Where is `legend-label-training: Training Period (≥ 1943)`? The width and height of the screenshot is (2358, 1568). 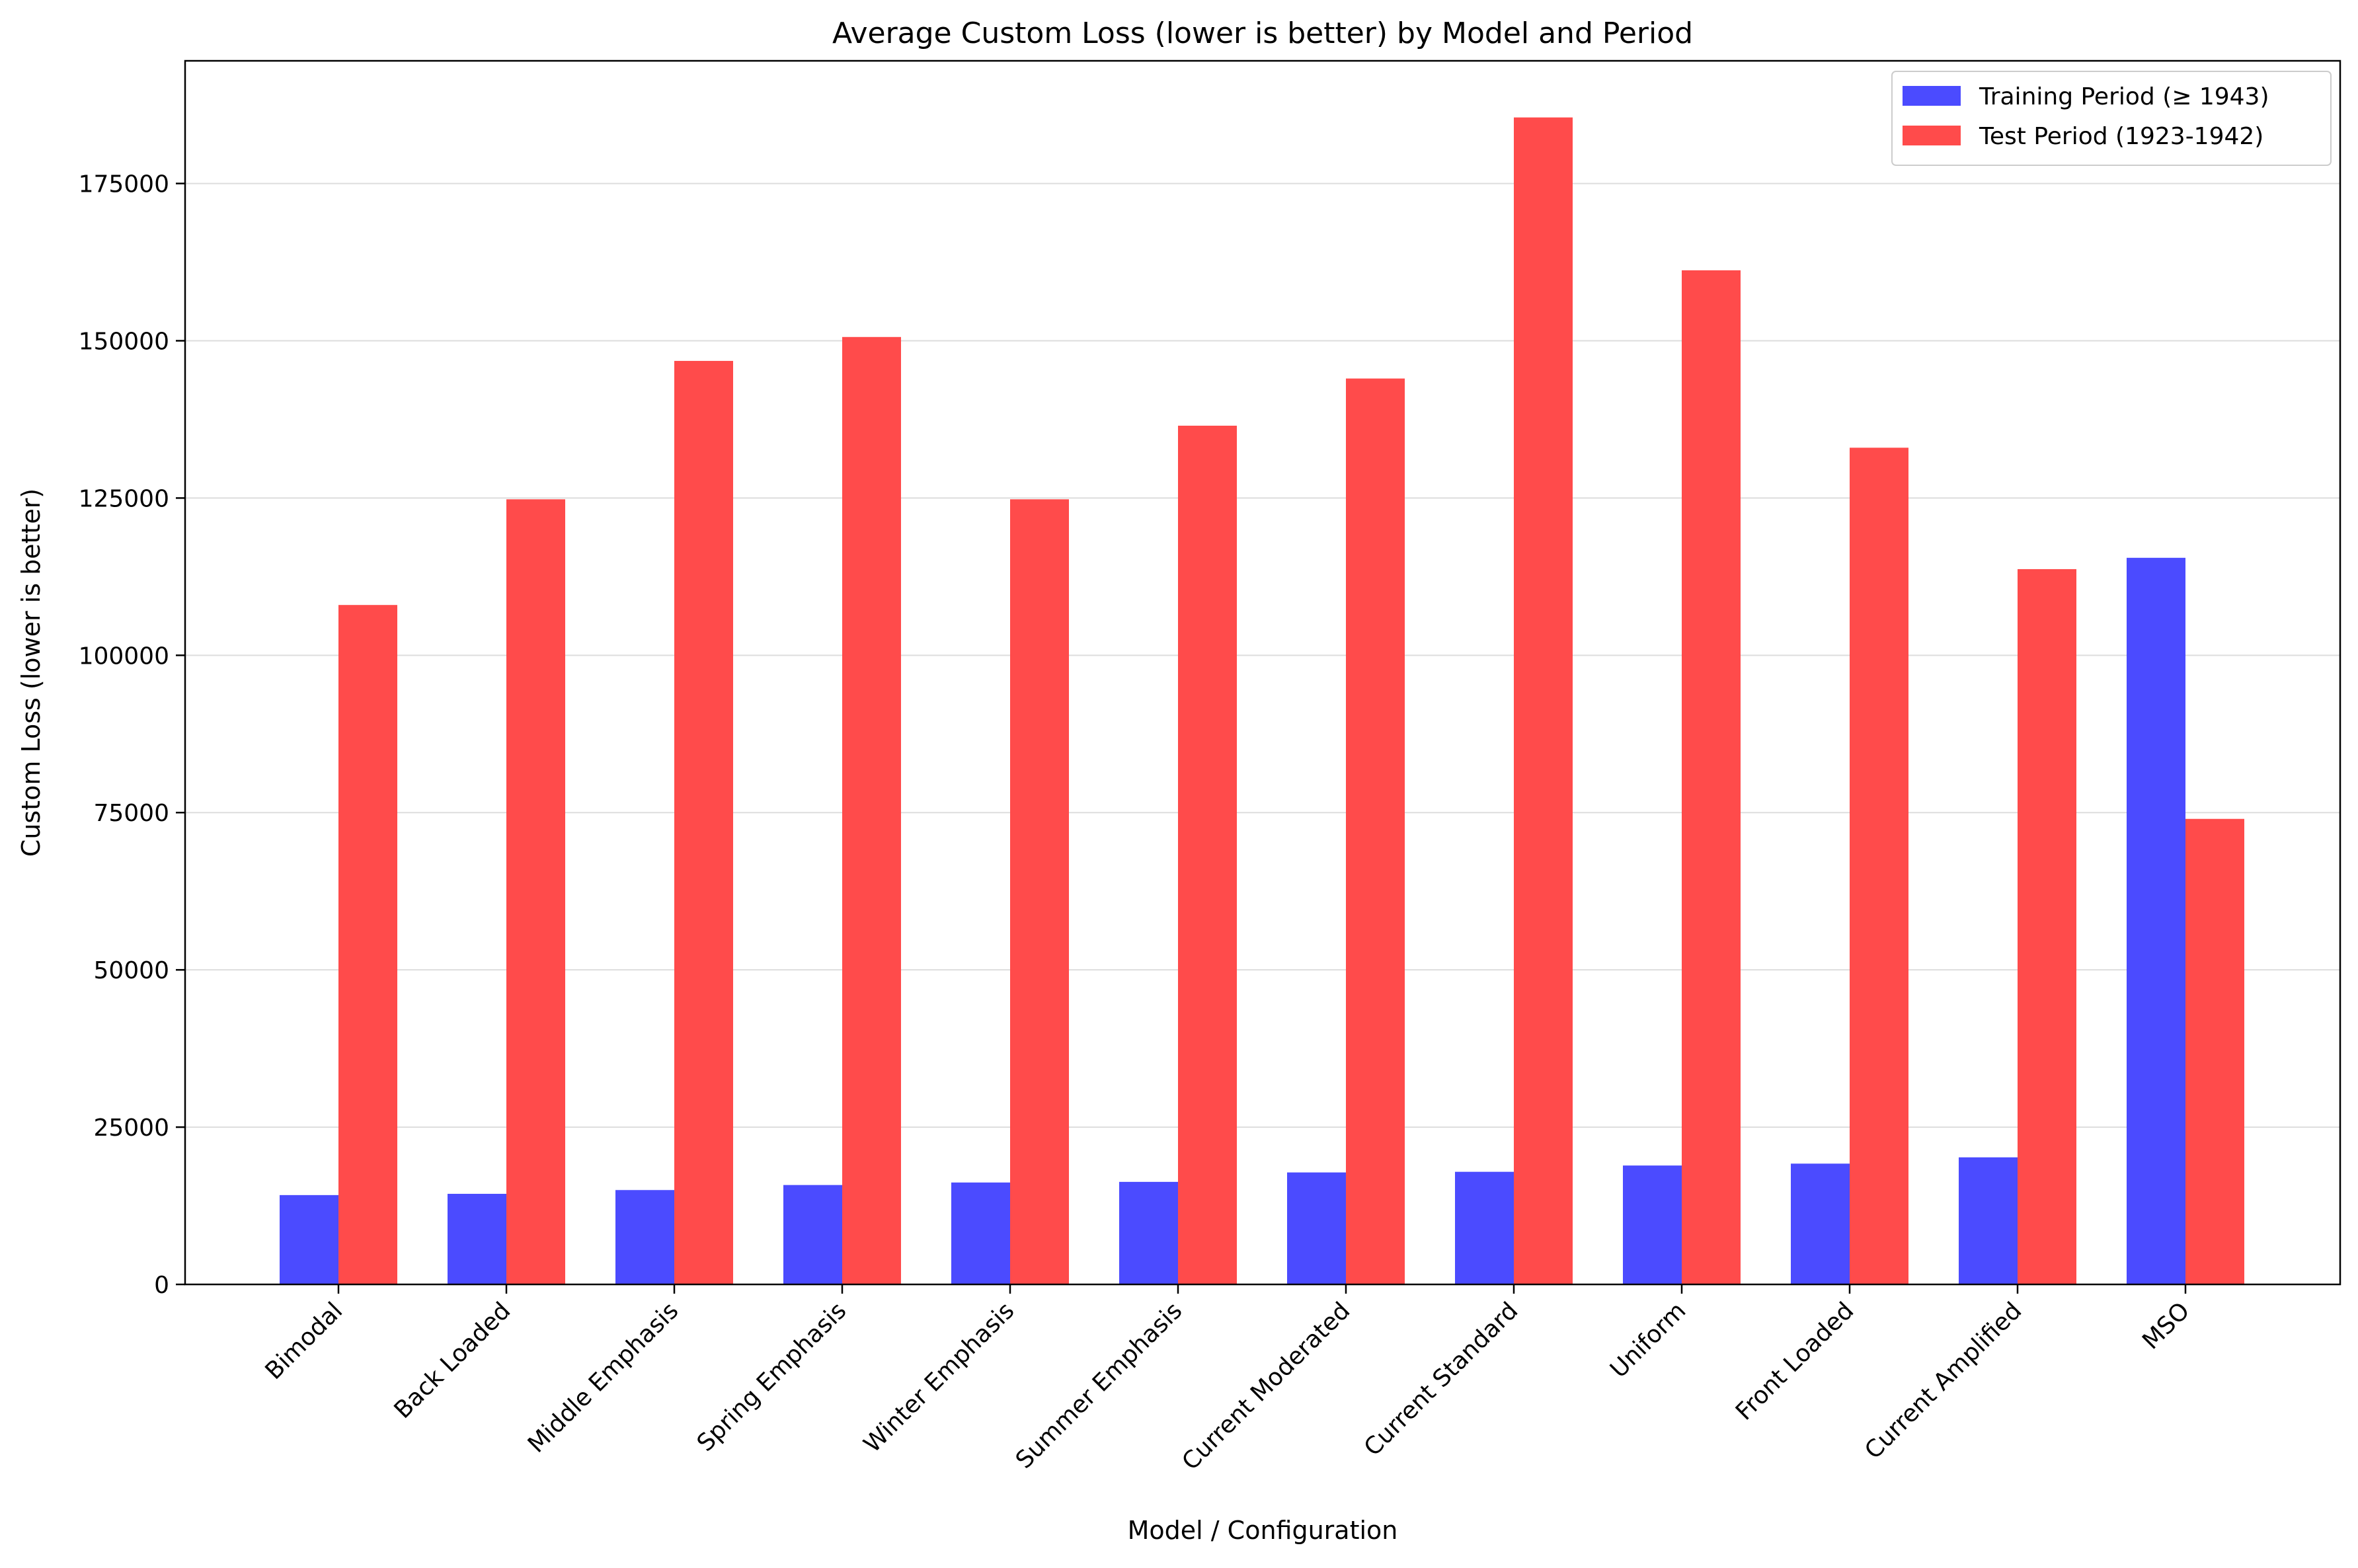
legend-label-training: Training Period (≥ 1943) is located at coordinates (2124, 96).